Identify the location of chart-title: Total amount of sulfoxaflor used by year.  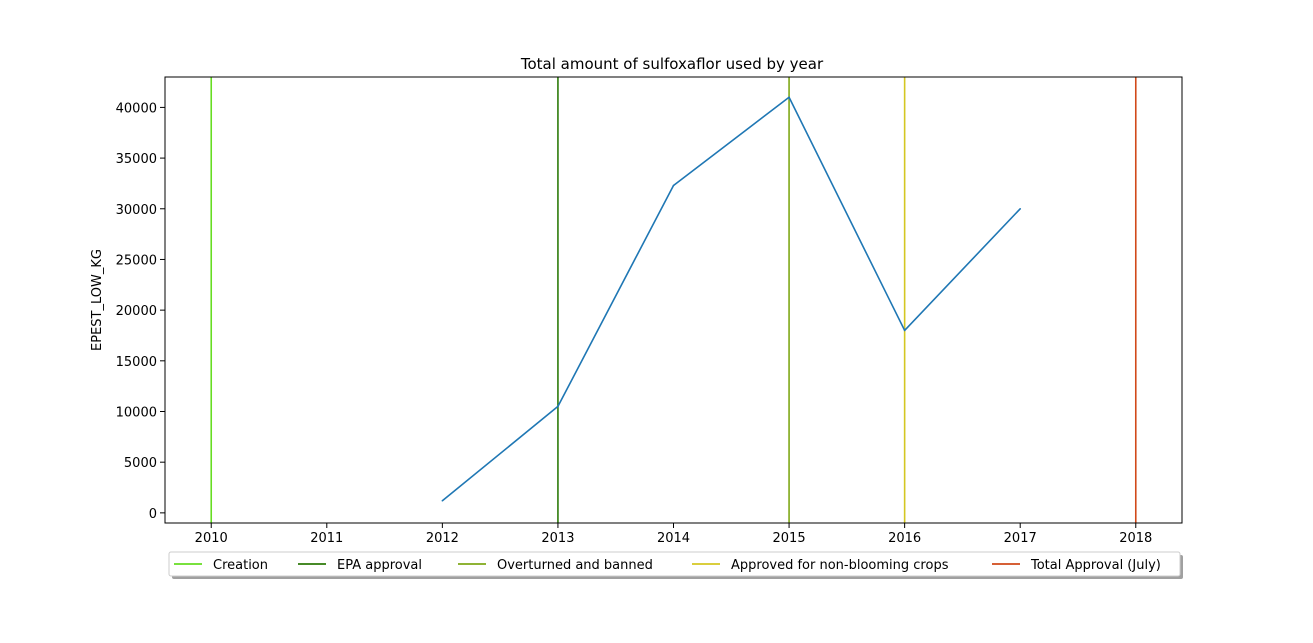
(672, 64).